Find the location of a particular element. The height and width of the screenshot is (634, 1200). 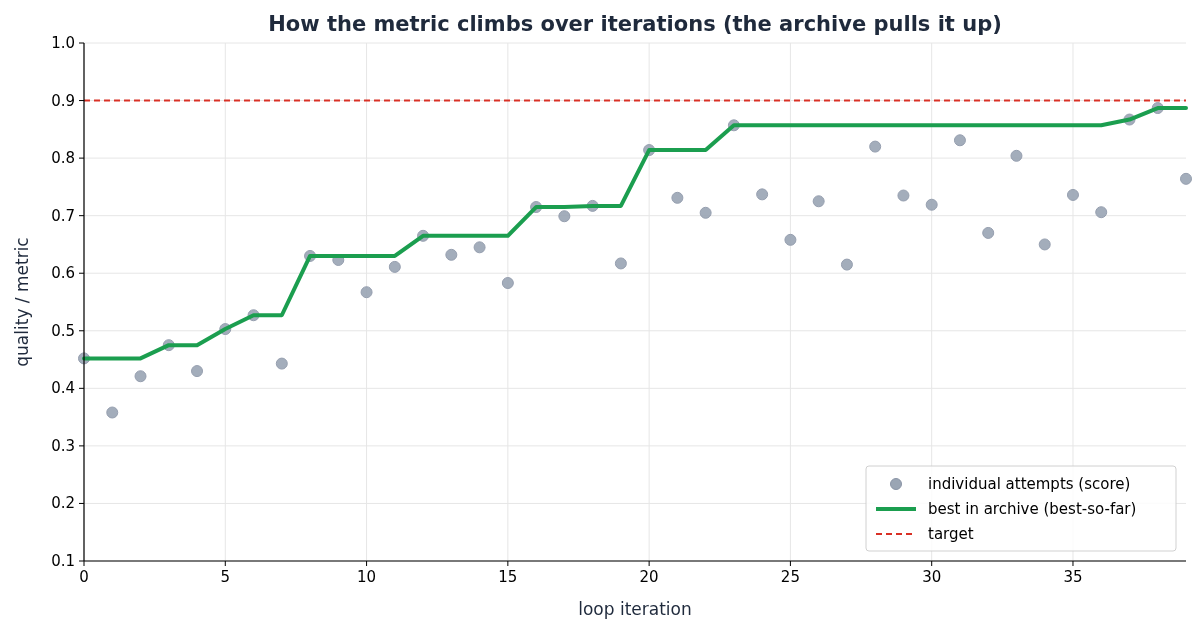

x-tick-label: 15 is located at coordinates (508, 577).